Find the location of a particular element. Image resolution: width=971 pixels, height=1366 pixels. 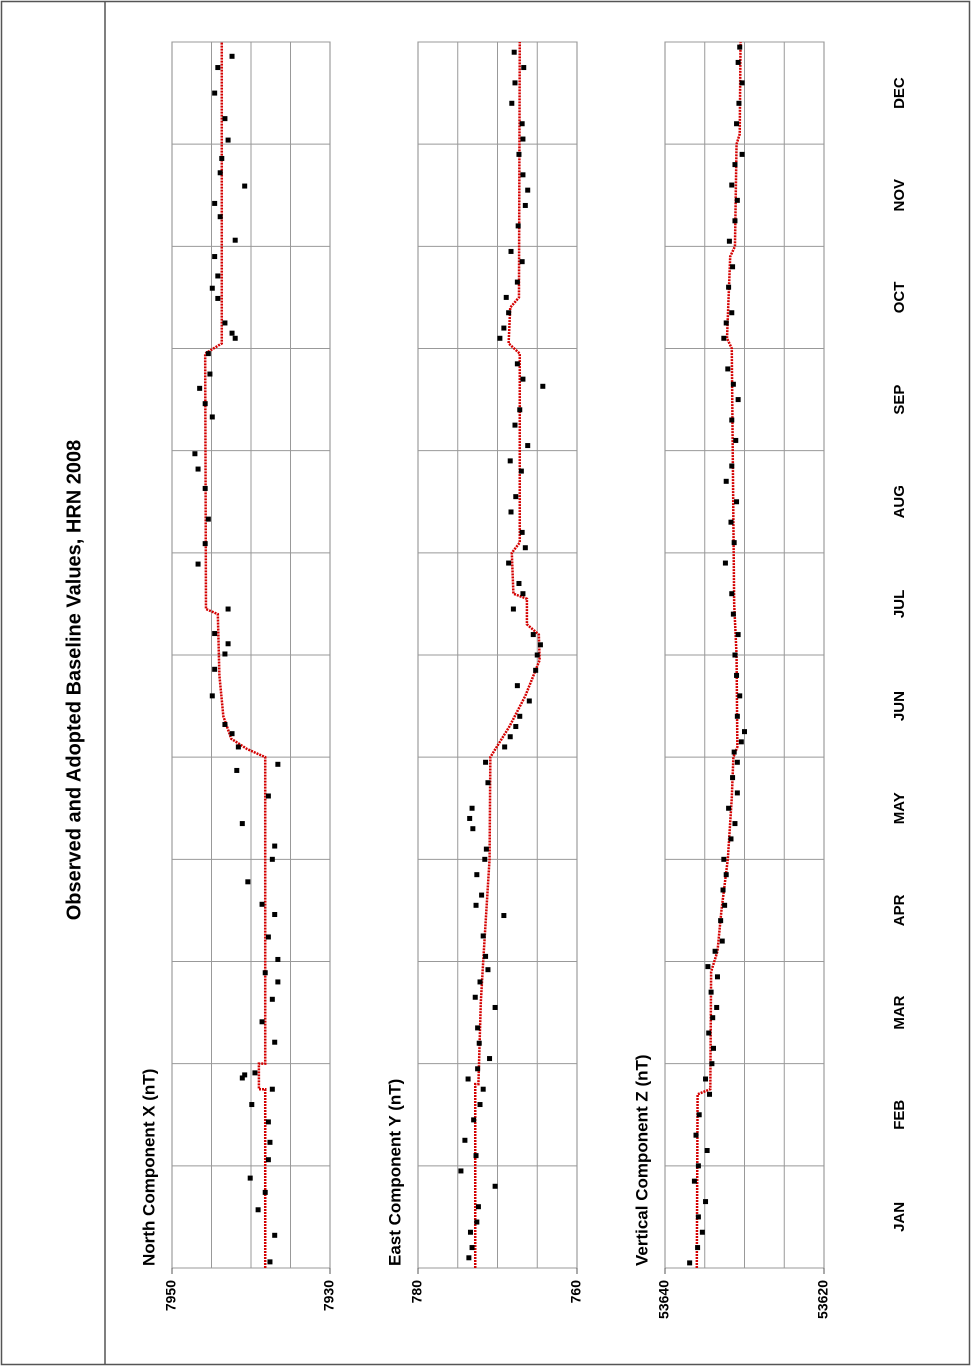

panel-label: East Component Y (nT) is located at coordinates (394, 1172).